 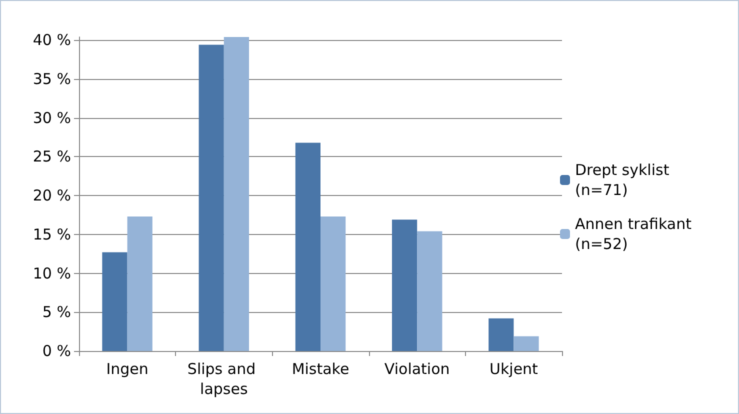 I want to click on legend-label: Annen trafikant (n=52), so click(x=635, y=234).